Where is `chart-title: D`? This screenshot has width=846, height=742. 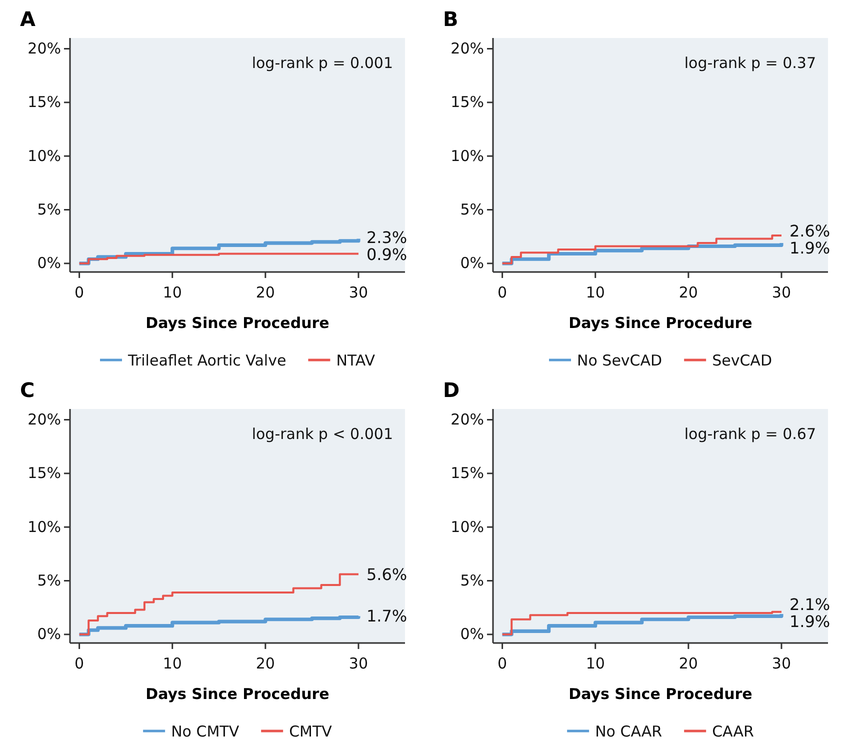 chart-title: D is located at coordinates (451, 390).